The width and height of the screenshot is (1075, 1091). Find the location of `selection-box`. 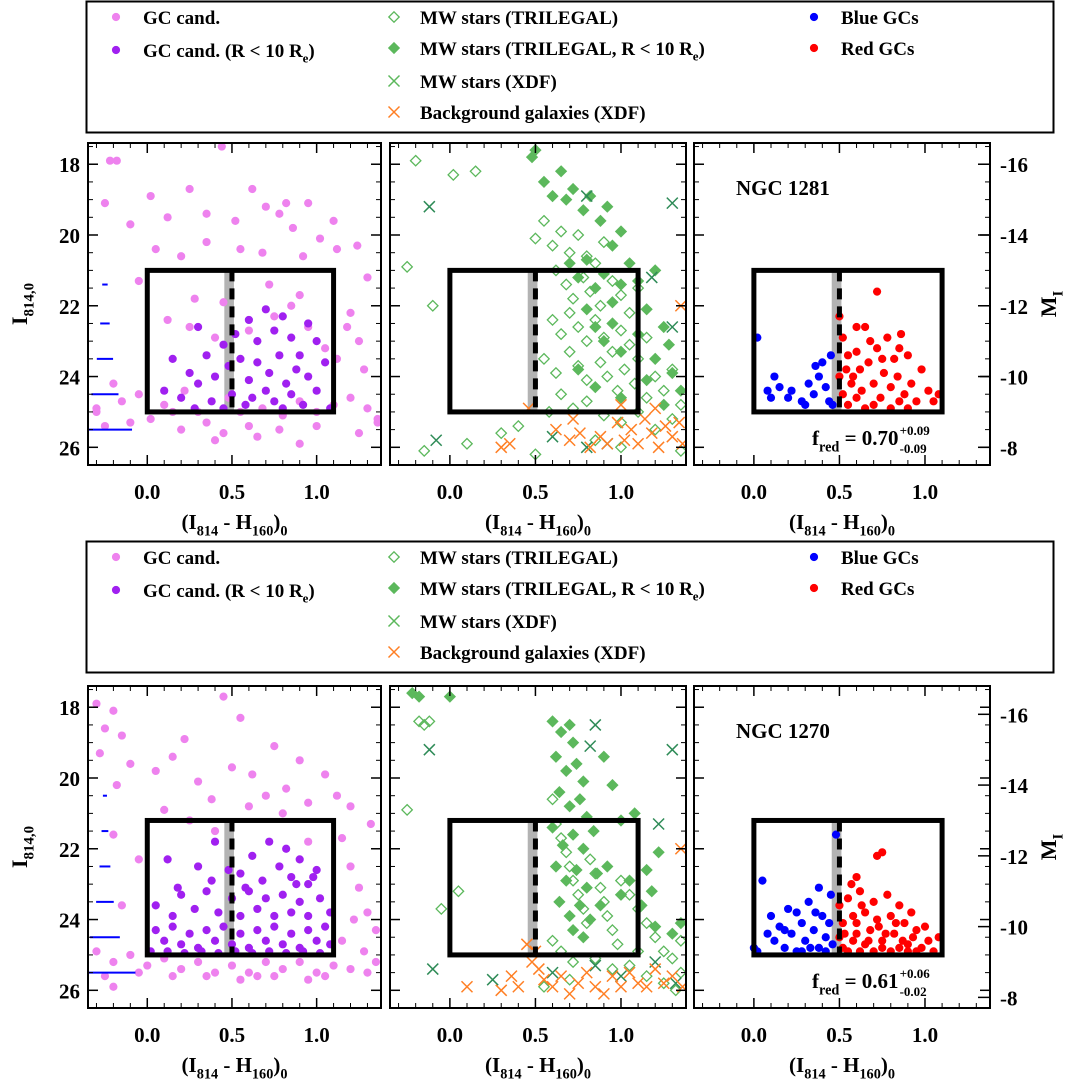

selection-box is located at coordinates (240, 887).